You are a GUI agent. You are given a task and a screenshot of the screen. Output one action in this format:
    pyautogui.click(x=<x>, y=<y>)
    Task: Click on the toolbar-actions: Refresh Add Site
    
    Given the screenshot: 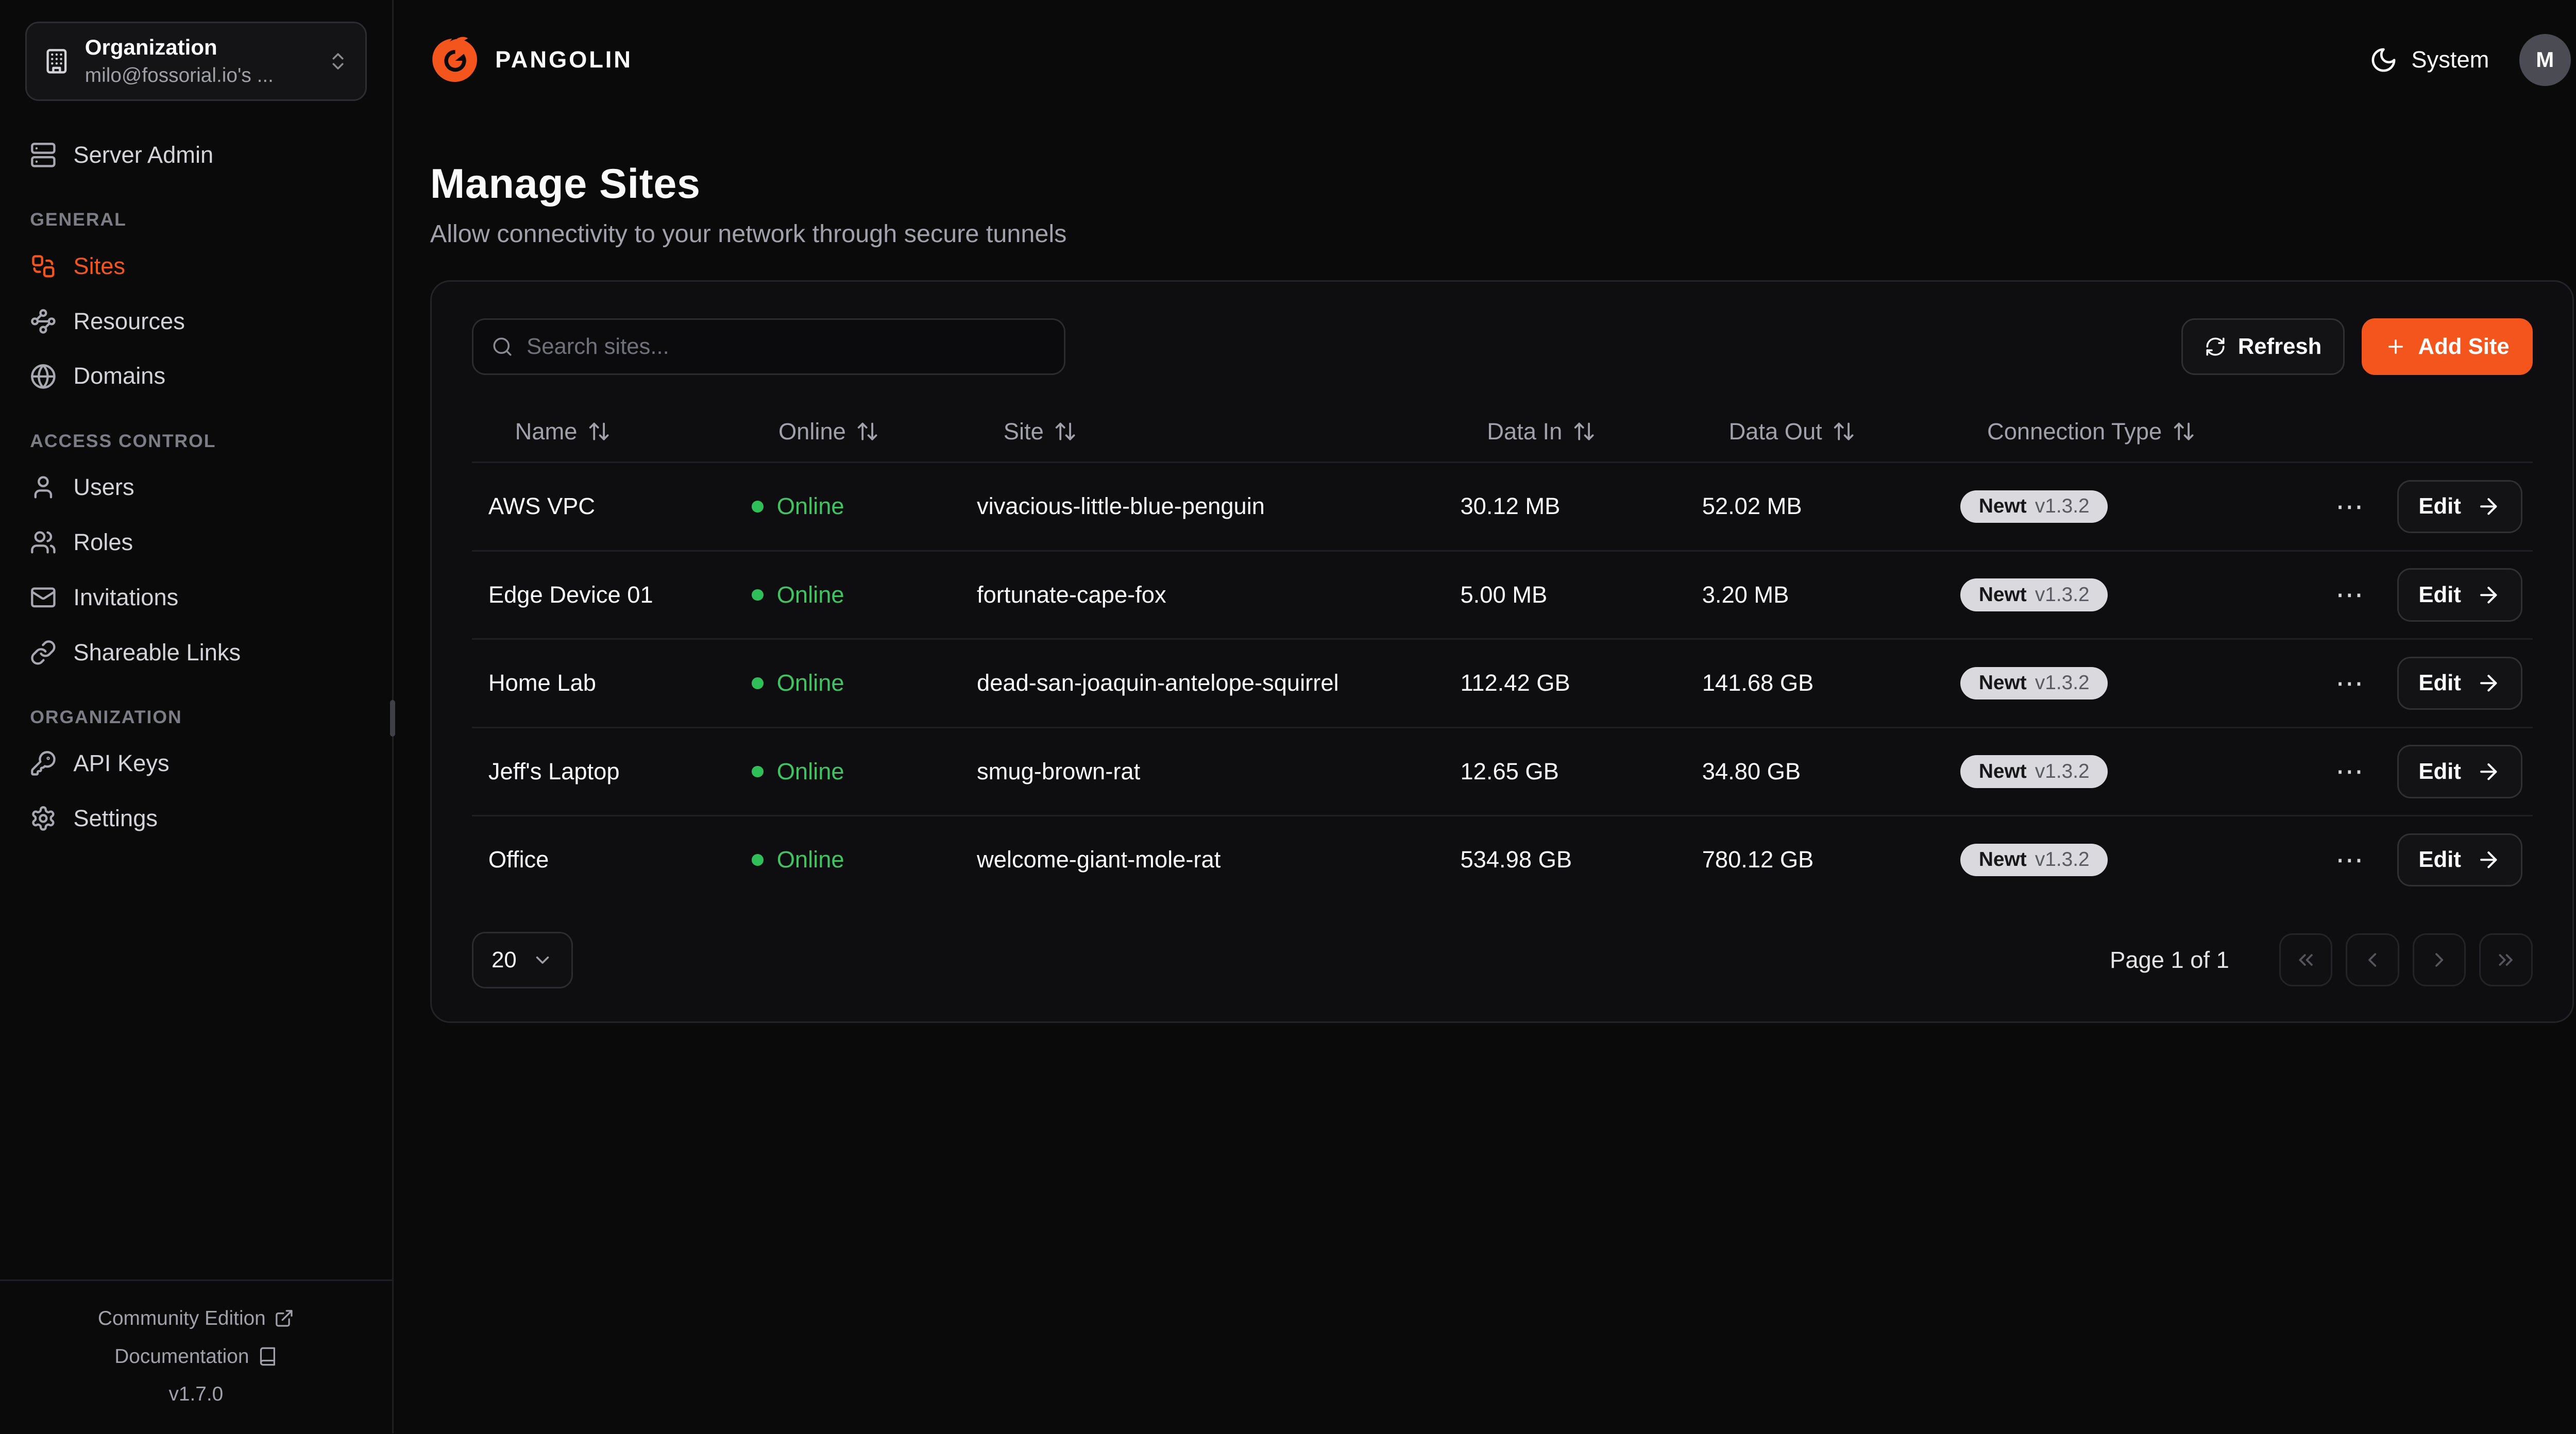 What is the action you would take?
    pyautogui.click(x=2357, y=346)
    